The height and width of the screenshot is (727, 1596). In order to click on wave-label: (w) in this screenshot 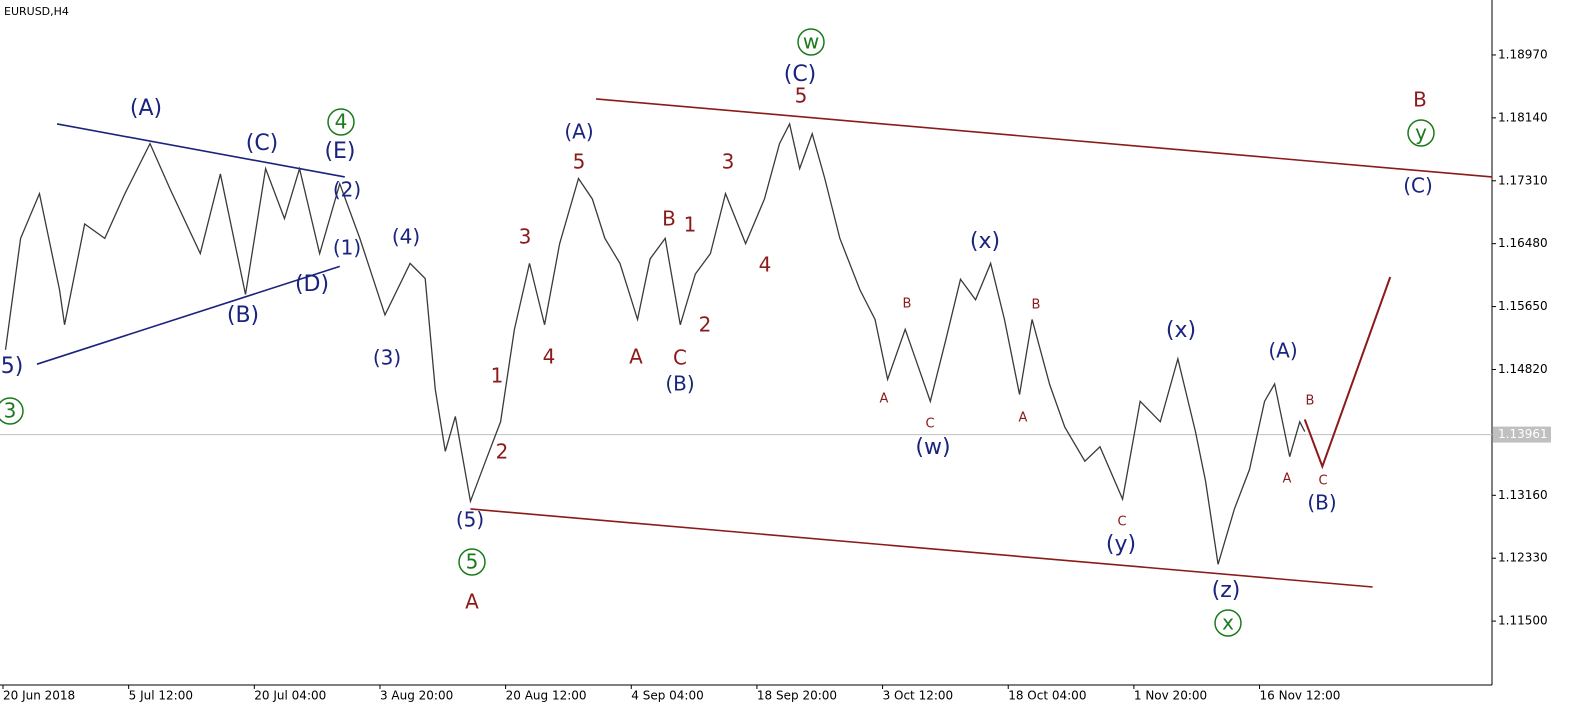, I will do `click(932, 447)`.